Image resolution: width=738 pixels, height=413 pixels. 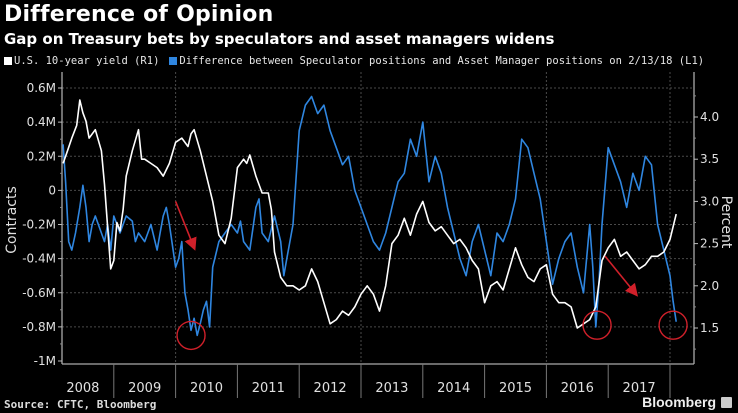 What do you see at coordinates (709, 286) in the screenshot?
I see `right-tick-label: 2.0` at bounding box center [709, 286].